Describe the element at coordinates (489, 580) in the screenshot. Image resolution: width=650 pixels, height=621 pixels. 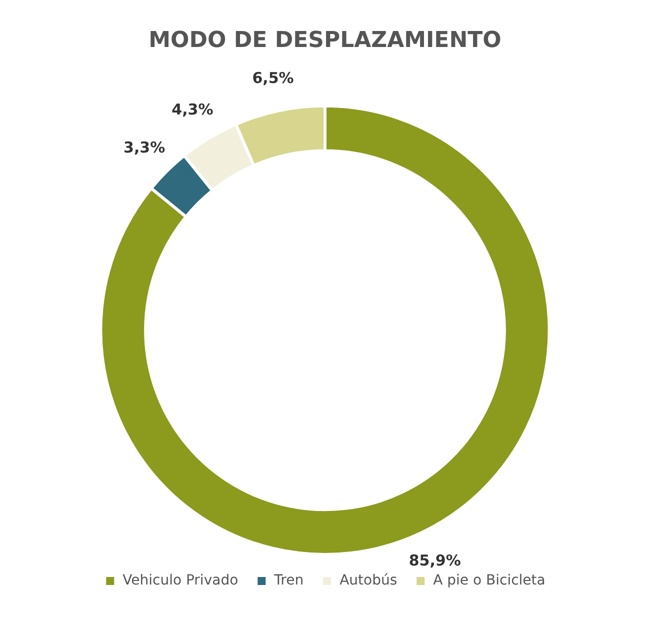
I see `legend-label: A pie o Bicicleta` at that location.